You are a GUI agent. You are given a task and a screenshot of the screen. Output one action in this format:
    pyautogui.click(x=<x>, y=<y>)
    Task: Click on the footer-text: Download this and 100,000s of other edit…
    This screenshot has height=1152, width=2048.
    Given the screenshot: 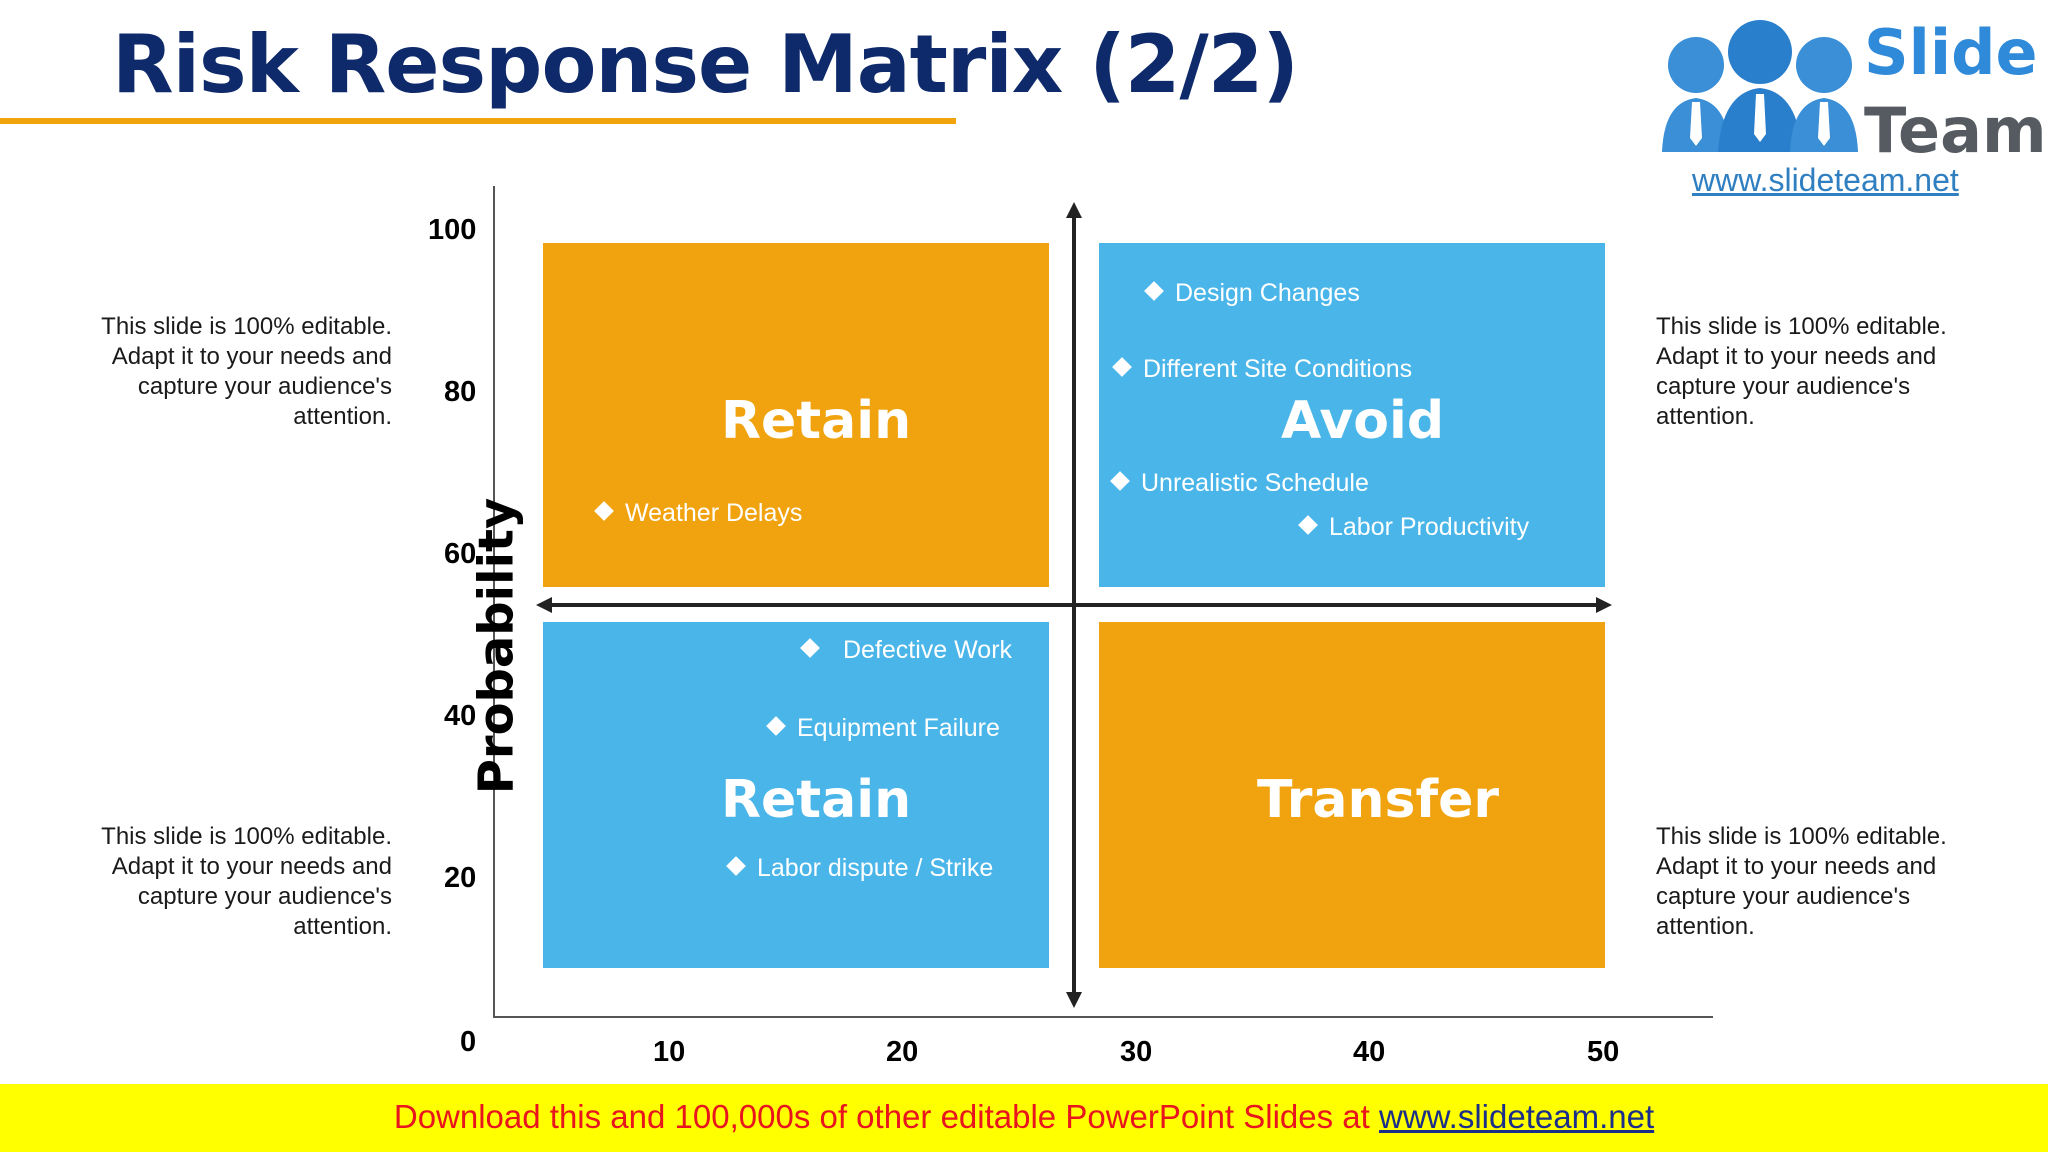 What is the action you would take?
    pyautogui.click(x=1024, y=1117)
    